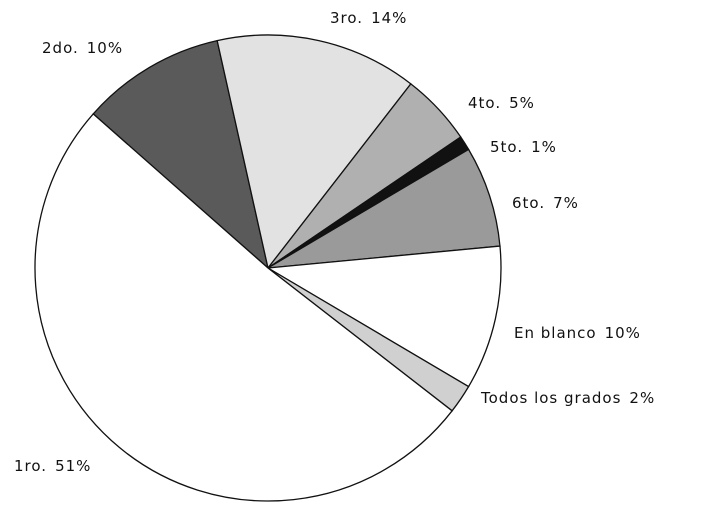  I want to click on slice-category: En blanco, so click(555, 333).